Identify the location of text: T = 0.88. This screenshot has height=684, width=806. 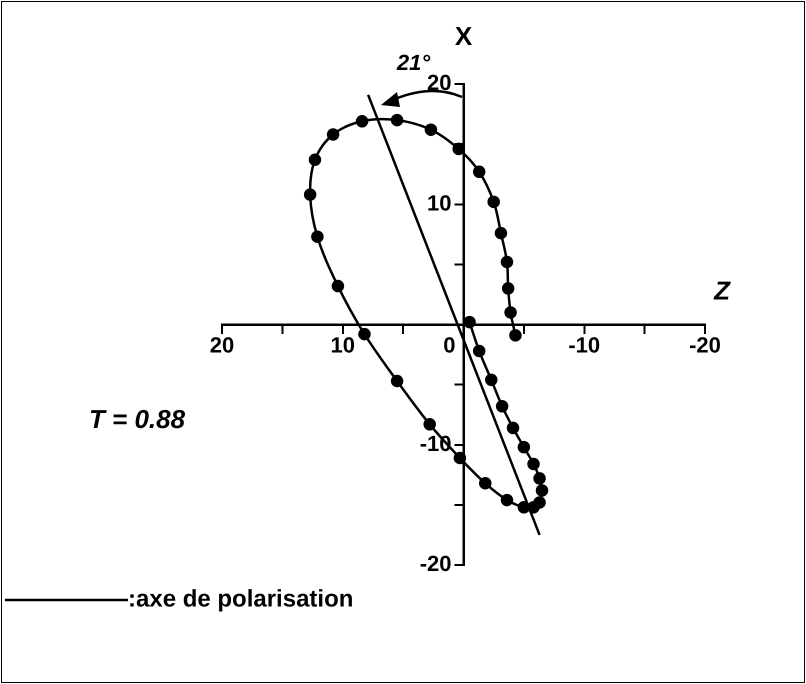
(137, 419).